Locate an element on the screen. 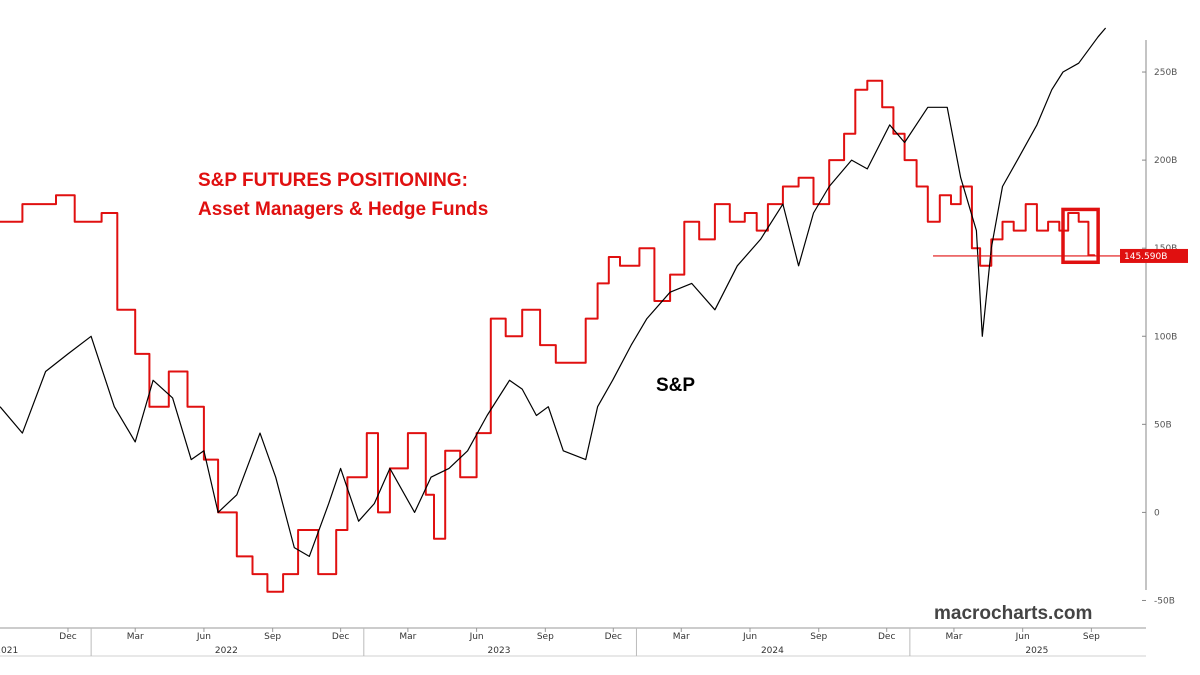 Image resolution: width=1200 pixels, height=675 pixels. last-value-badge-label: 145.590B is located at coordinates (1145, 257).